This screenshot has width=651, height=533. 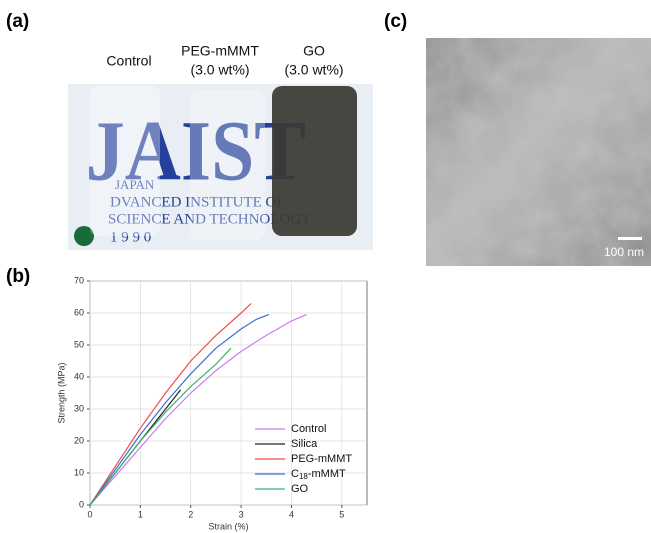 I want to click on legend-label: Silica, so click(x=304, y=444).